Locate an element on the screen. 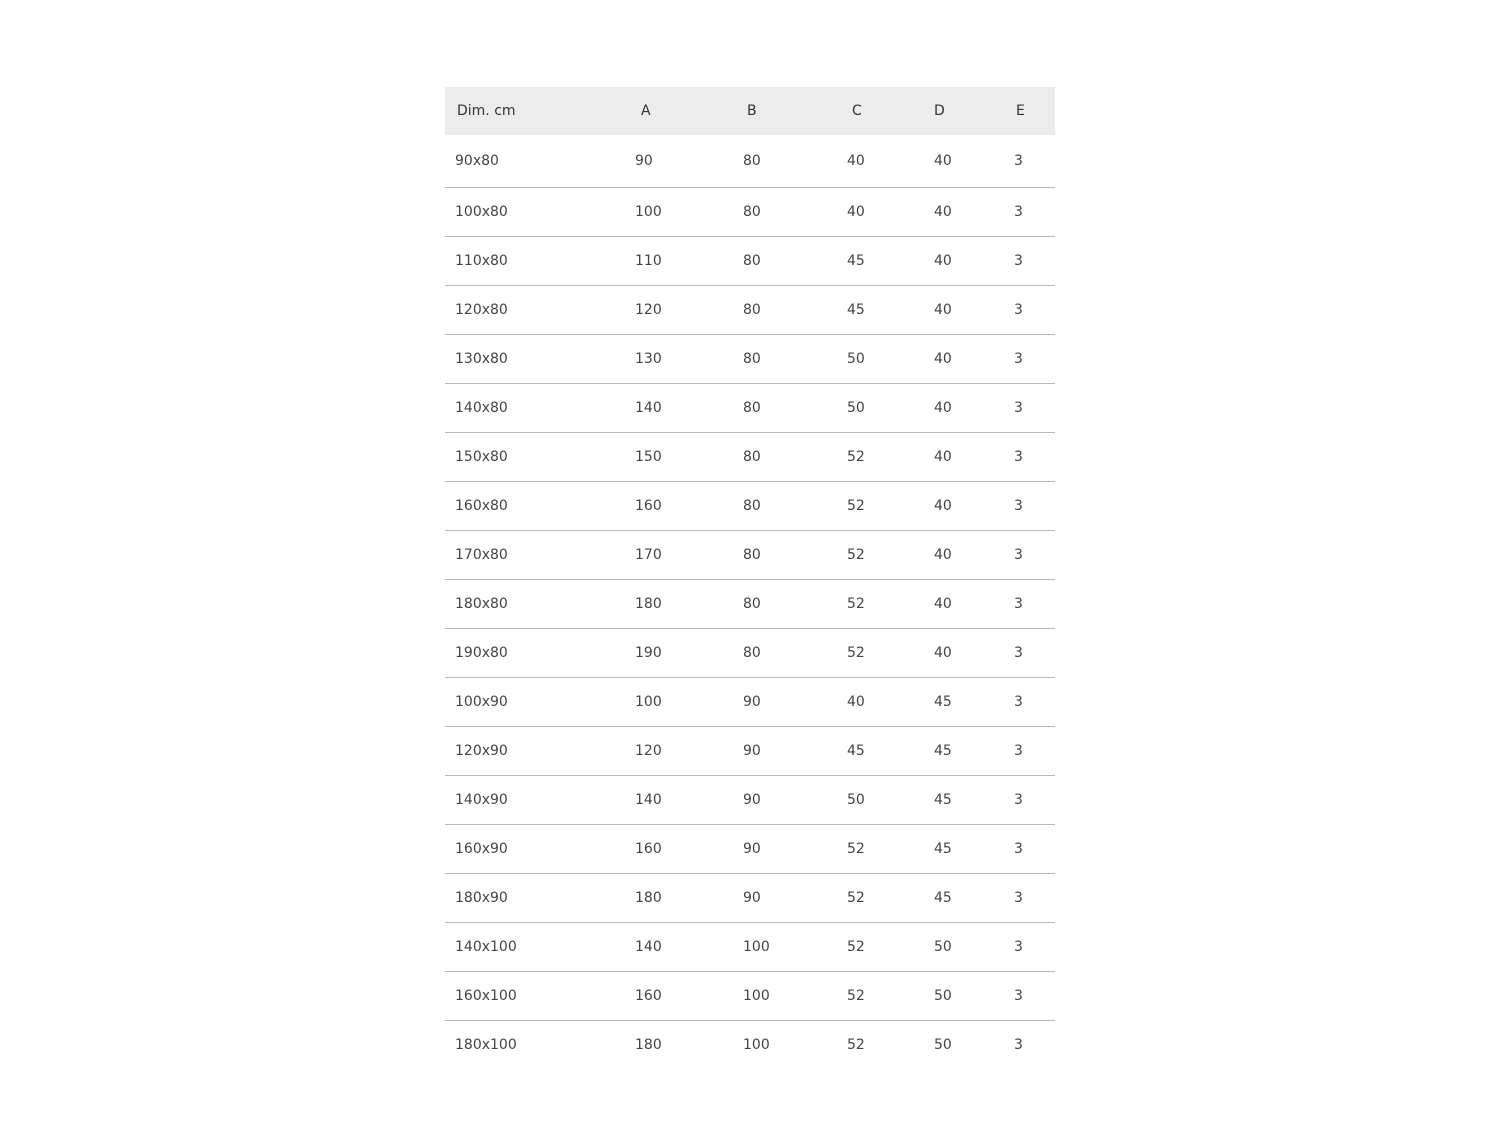 The width and height of the screenshot is (1500, 1125). column-header: D is located at coordinates (939, 111).